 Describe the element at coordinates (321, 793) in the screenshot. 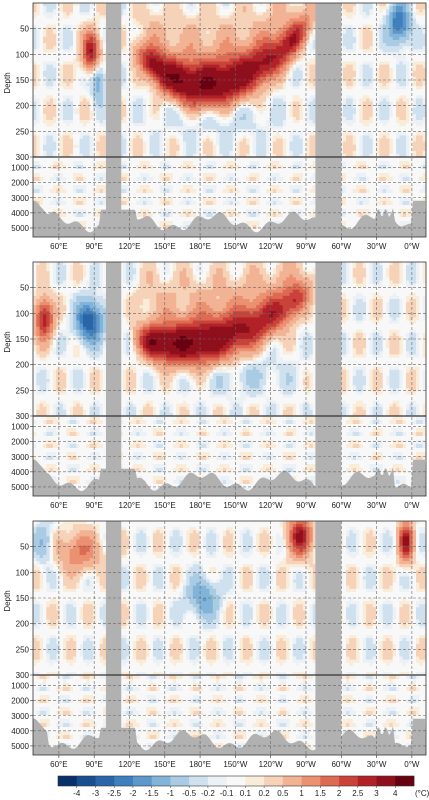

I see `colorbar-tick-label: 1.5` at that location.